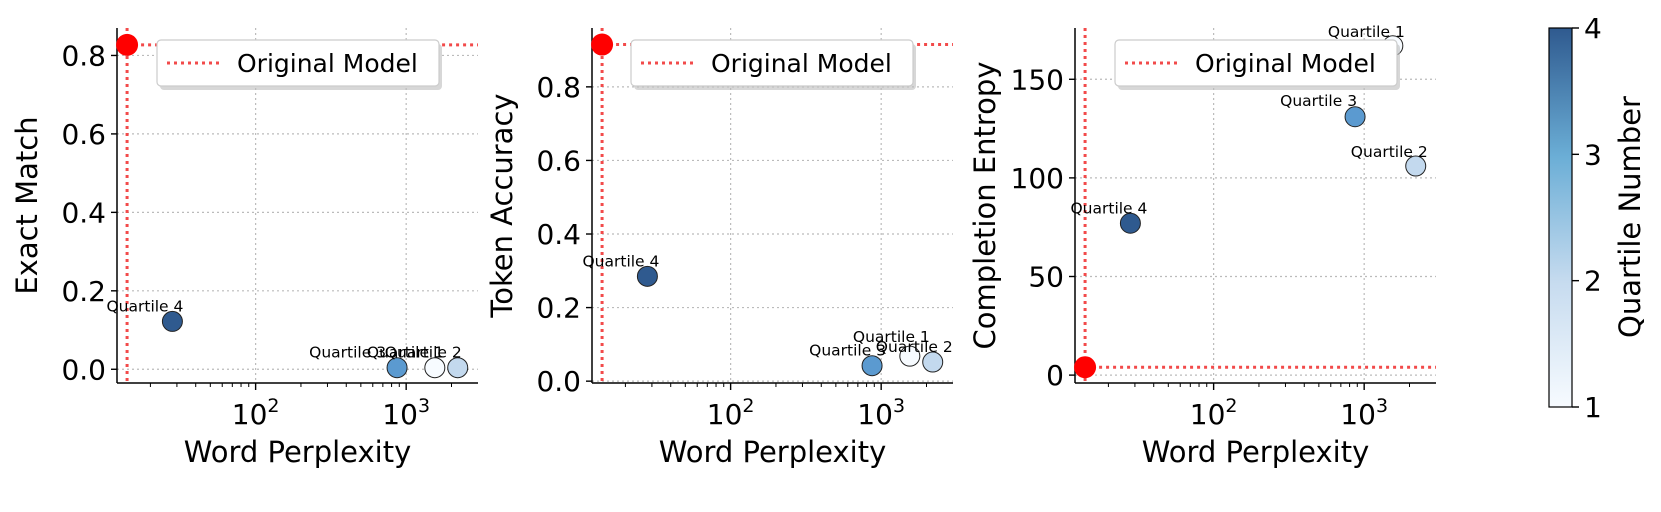  Describe the element at coordinates (1593, 154) in the screenshot. I see `colorbar-tick-label: 3` at that location.